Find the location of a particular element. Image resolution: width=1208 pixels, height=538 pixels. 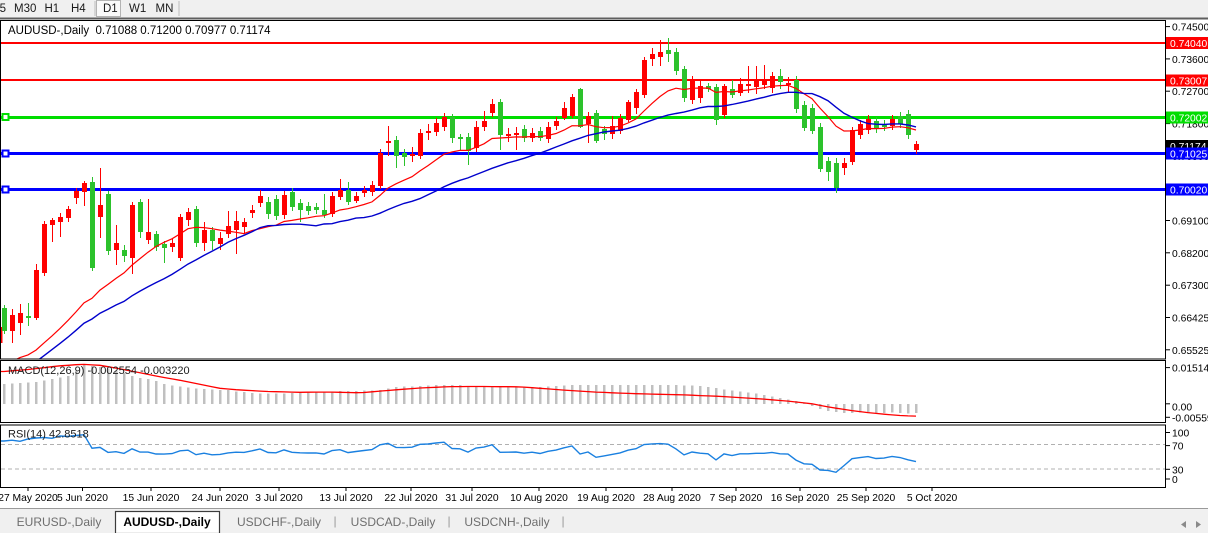

svg-text: USDCNH-,Daily is located at coordinates (506, 522).